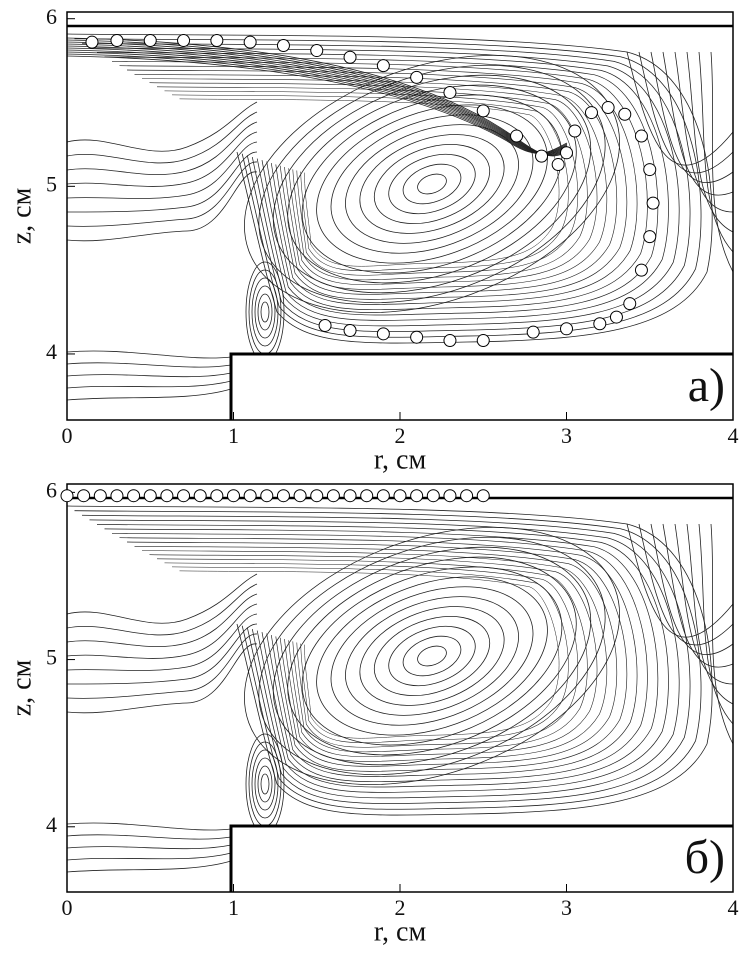 This screenshot has height=953, width=739. Describe the element at coordinates (481, 858) in the screenshot. I see `wall` at that location.